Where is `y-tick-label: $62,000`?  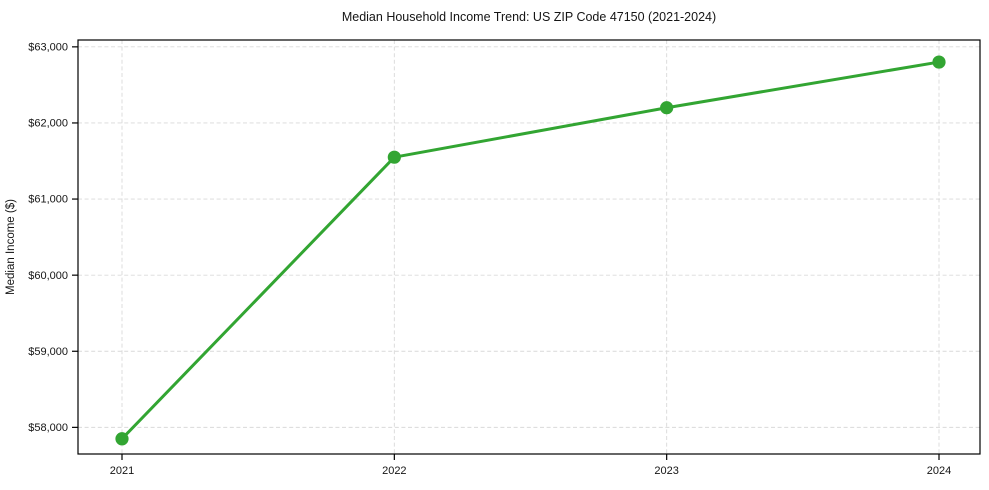
y-tick-label: $62,000 is located at coordinates (48, 124).